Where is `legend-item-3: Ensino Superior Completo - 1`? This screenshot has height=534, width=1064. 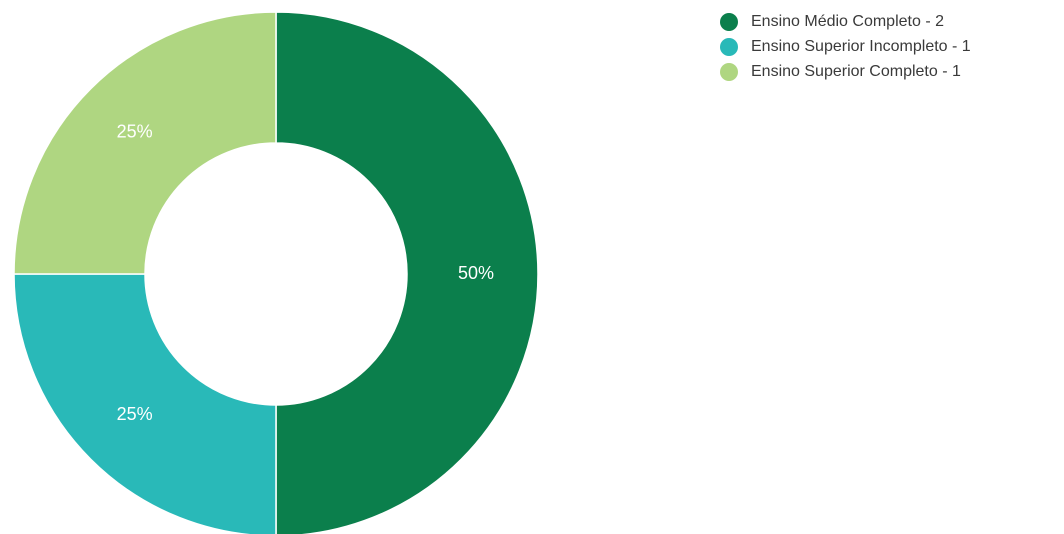
legend-item-3: Ensino Superior Completo - 1 is located at coordinates (840, 72).